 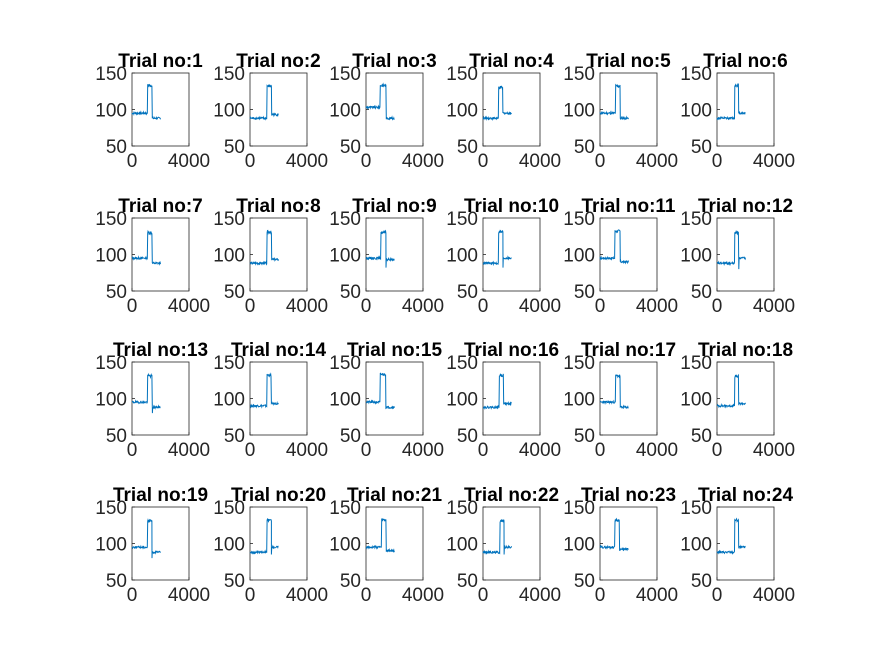 I want to click on subplot: Trial no:5 50 100 150 0 4000, so click(x=620, y=111).